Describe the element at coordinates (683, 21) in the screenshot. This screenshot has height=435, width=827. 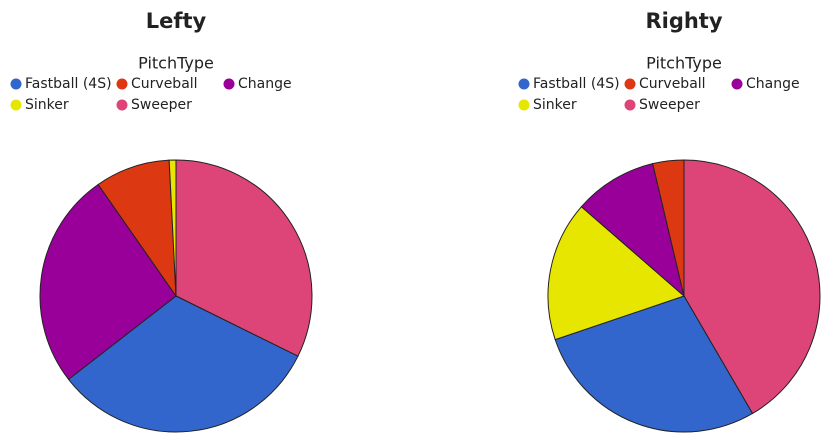
I see `chart-title: Righty` at that location.